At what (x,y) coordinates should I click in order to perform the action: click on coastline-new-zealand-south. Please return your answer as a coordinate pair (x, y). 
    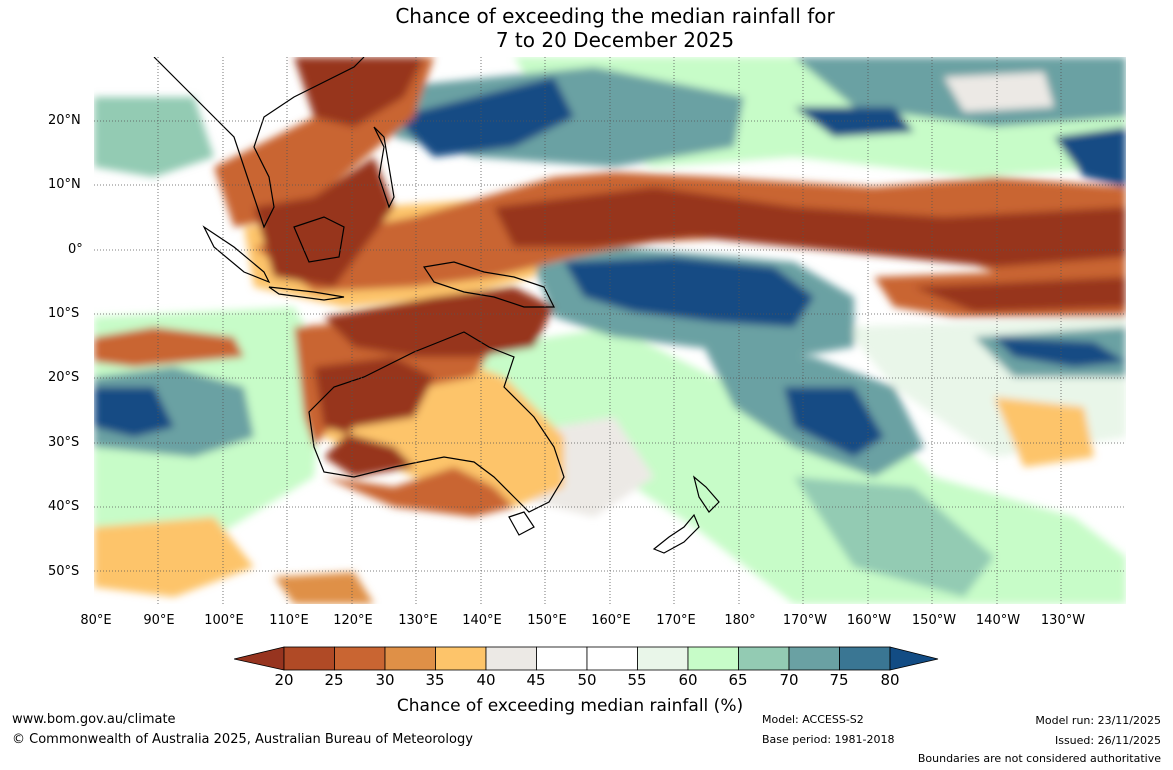
    Looking at the image, I should click on (676, 533).